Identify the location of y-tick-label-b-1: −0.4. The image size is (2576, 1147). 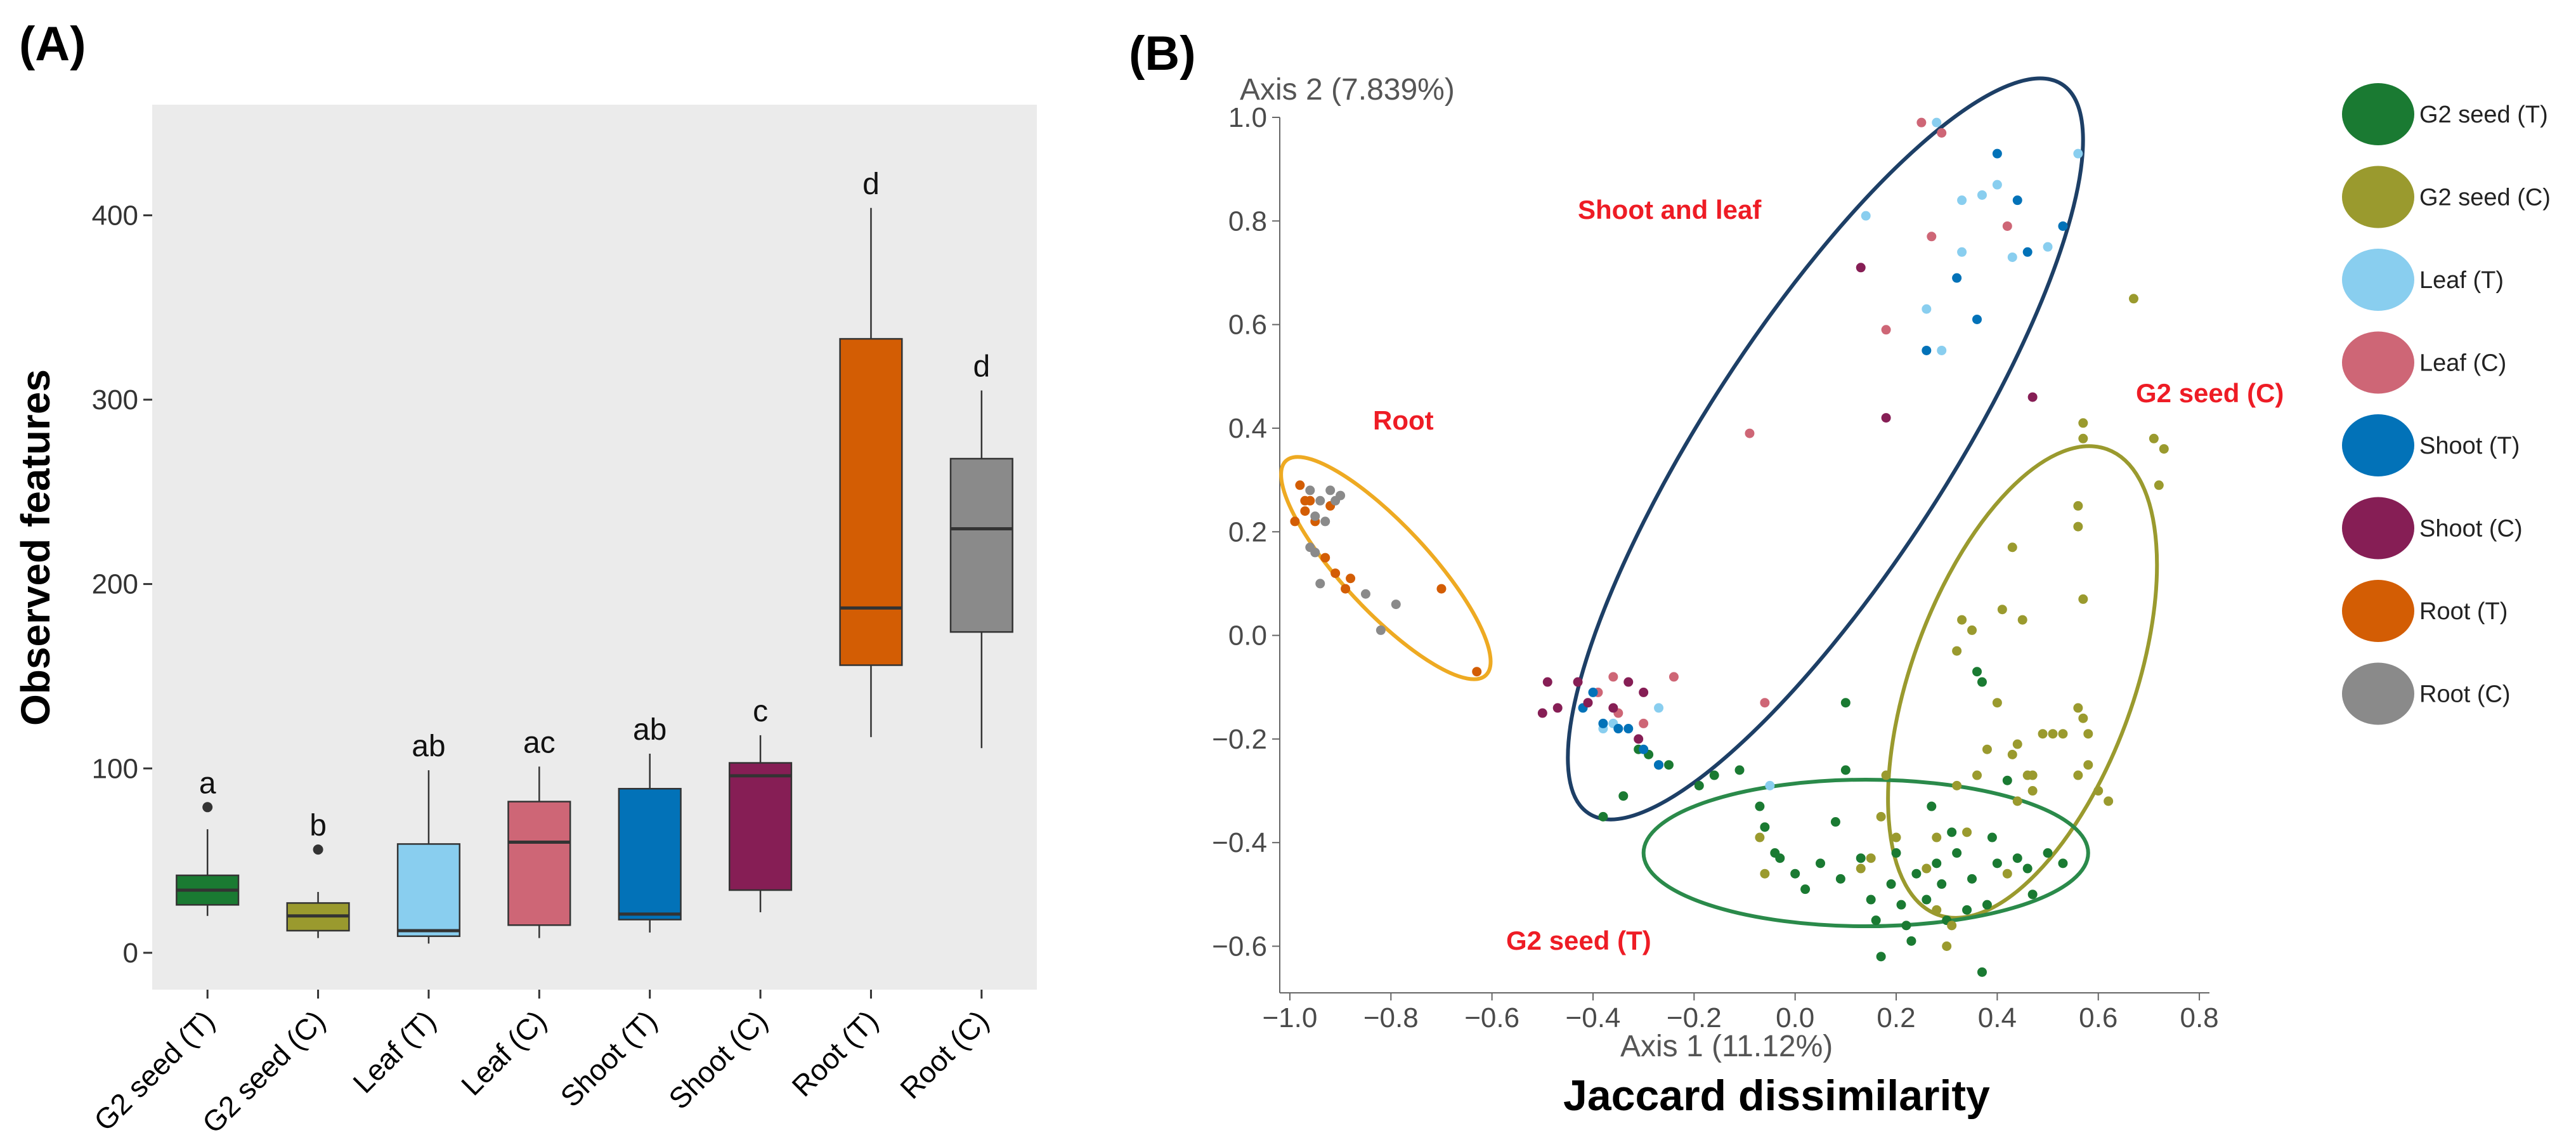
(1240, 842).